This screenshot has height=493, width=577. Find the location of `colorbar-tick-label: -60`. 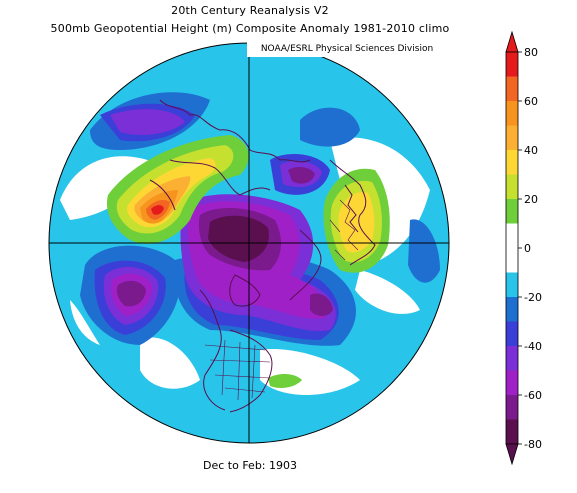

colorbar-tick-label: -60 is located at coordinates (533, 395).